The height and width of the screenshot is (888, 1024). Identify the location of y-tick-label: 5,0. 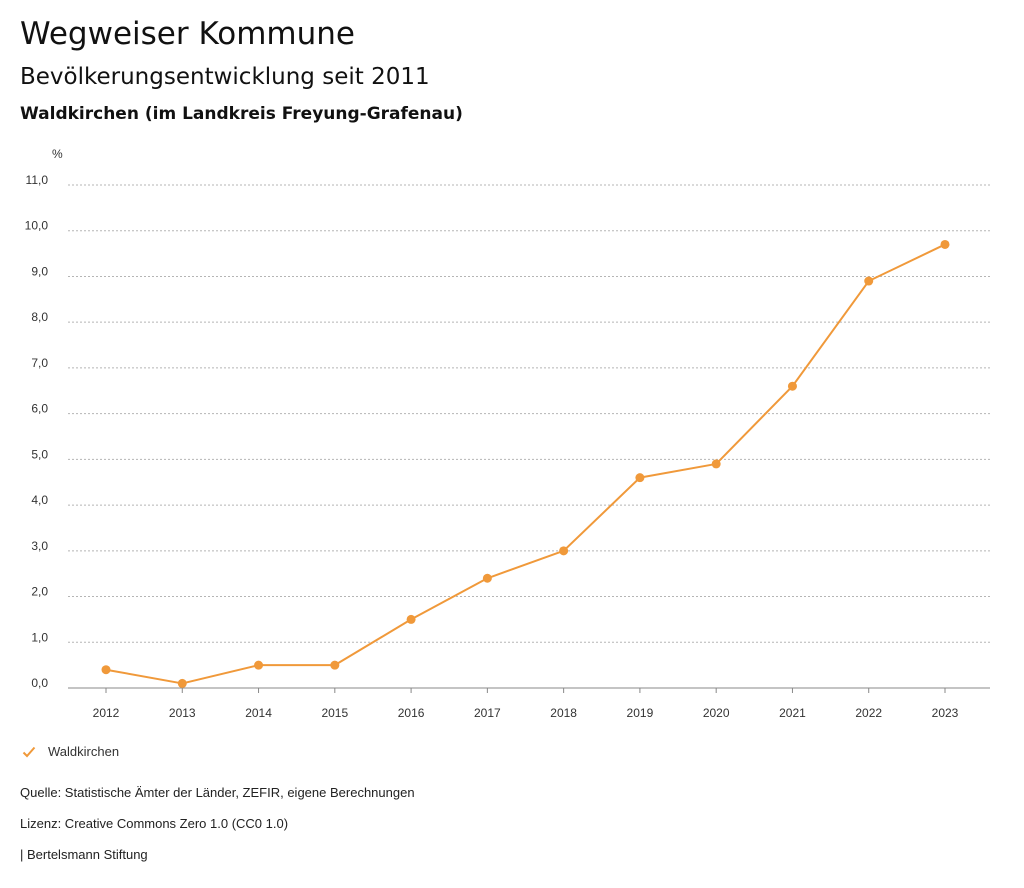
(39, 454).